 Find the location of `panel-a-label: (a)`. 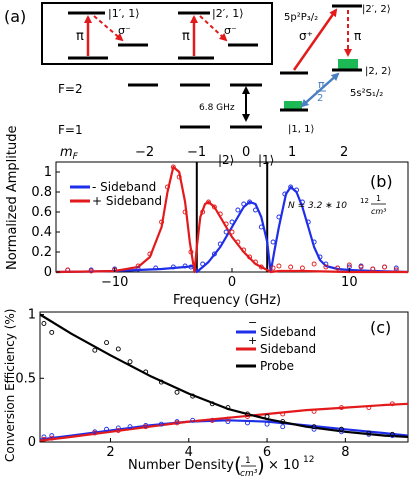

panel-a-label: (a) is located at coordinates (15, 16).